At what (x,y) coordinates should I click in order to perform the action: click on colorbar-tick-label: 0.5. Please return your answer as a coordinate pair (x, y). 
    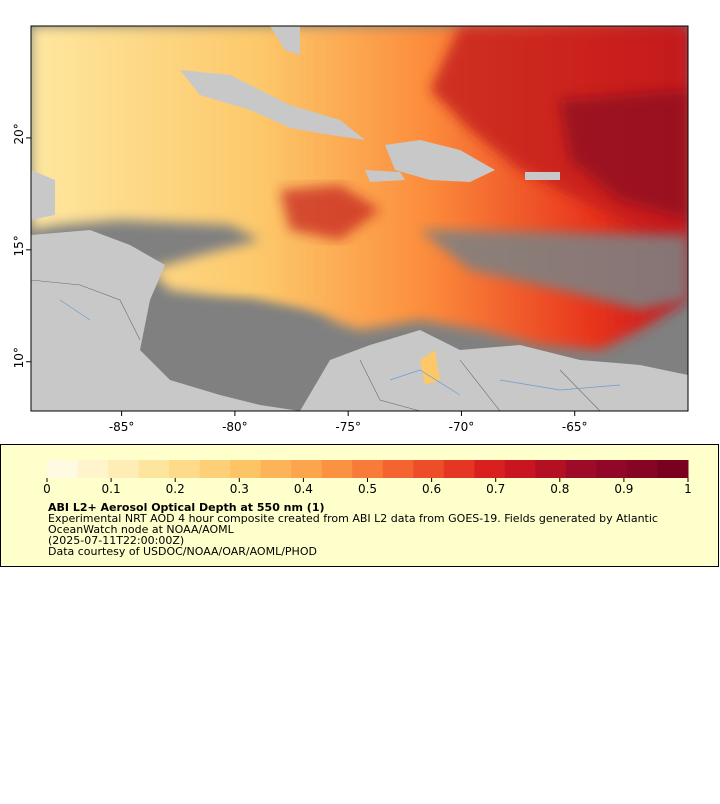
    Looking at the image, I should click on (367, 489).